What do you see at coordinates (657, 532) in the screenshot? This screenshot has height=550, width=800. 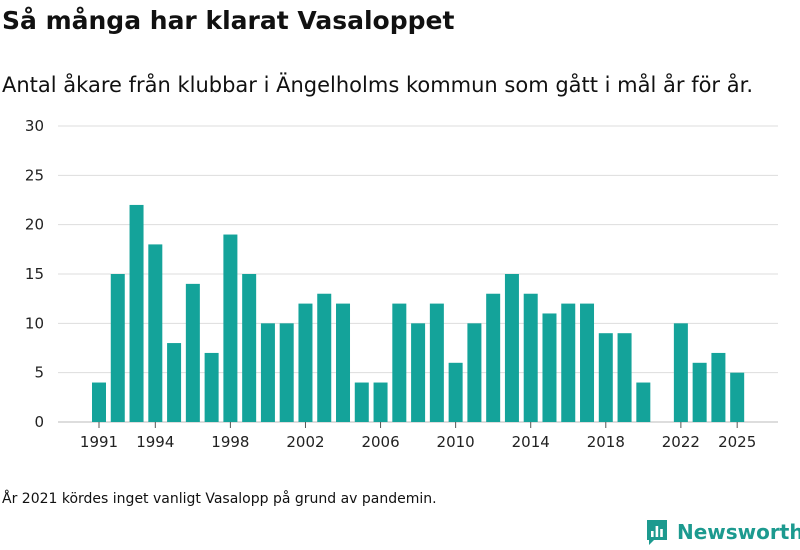 I see `newsworthy-logo-icon` at bounding box center [657, 532].